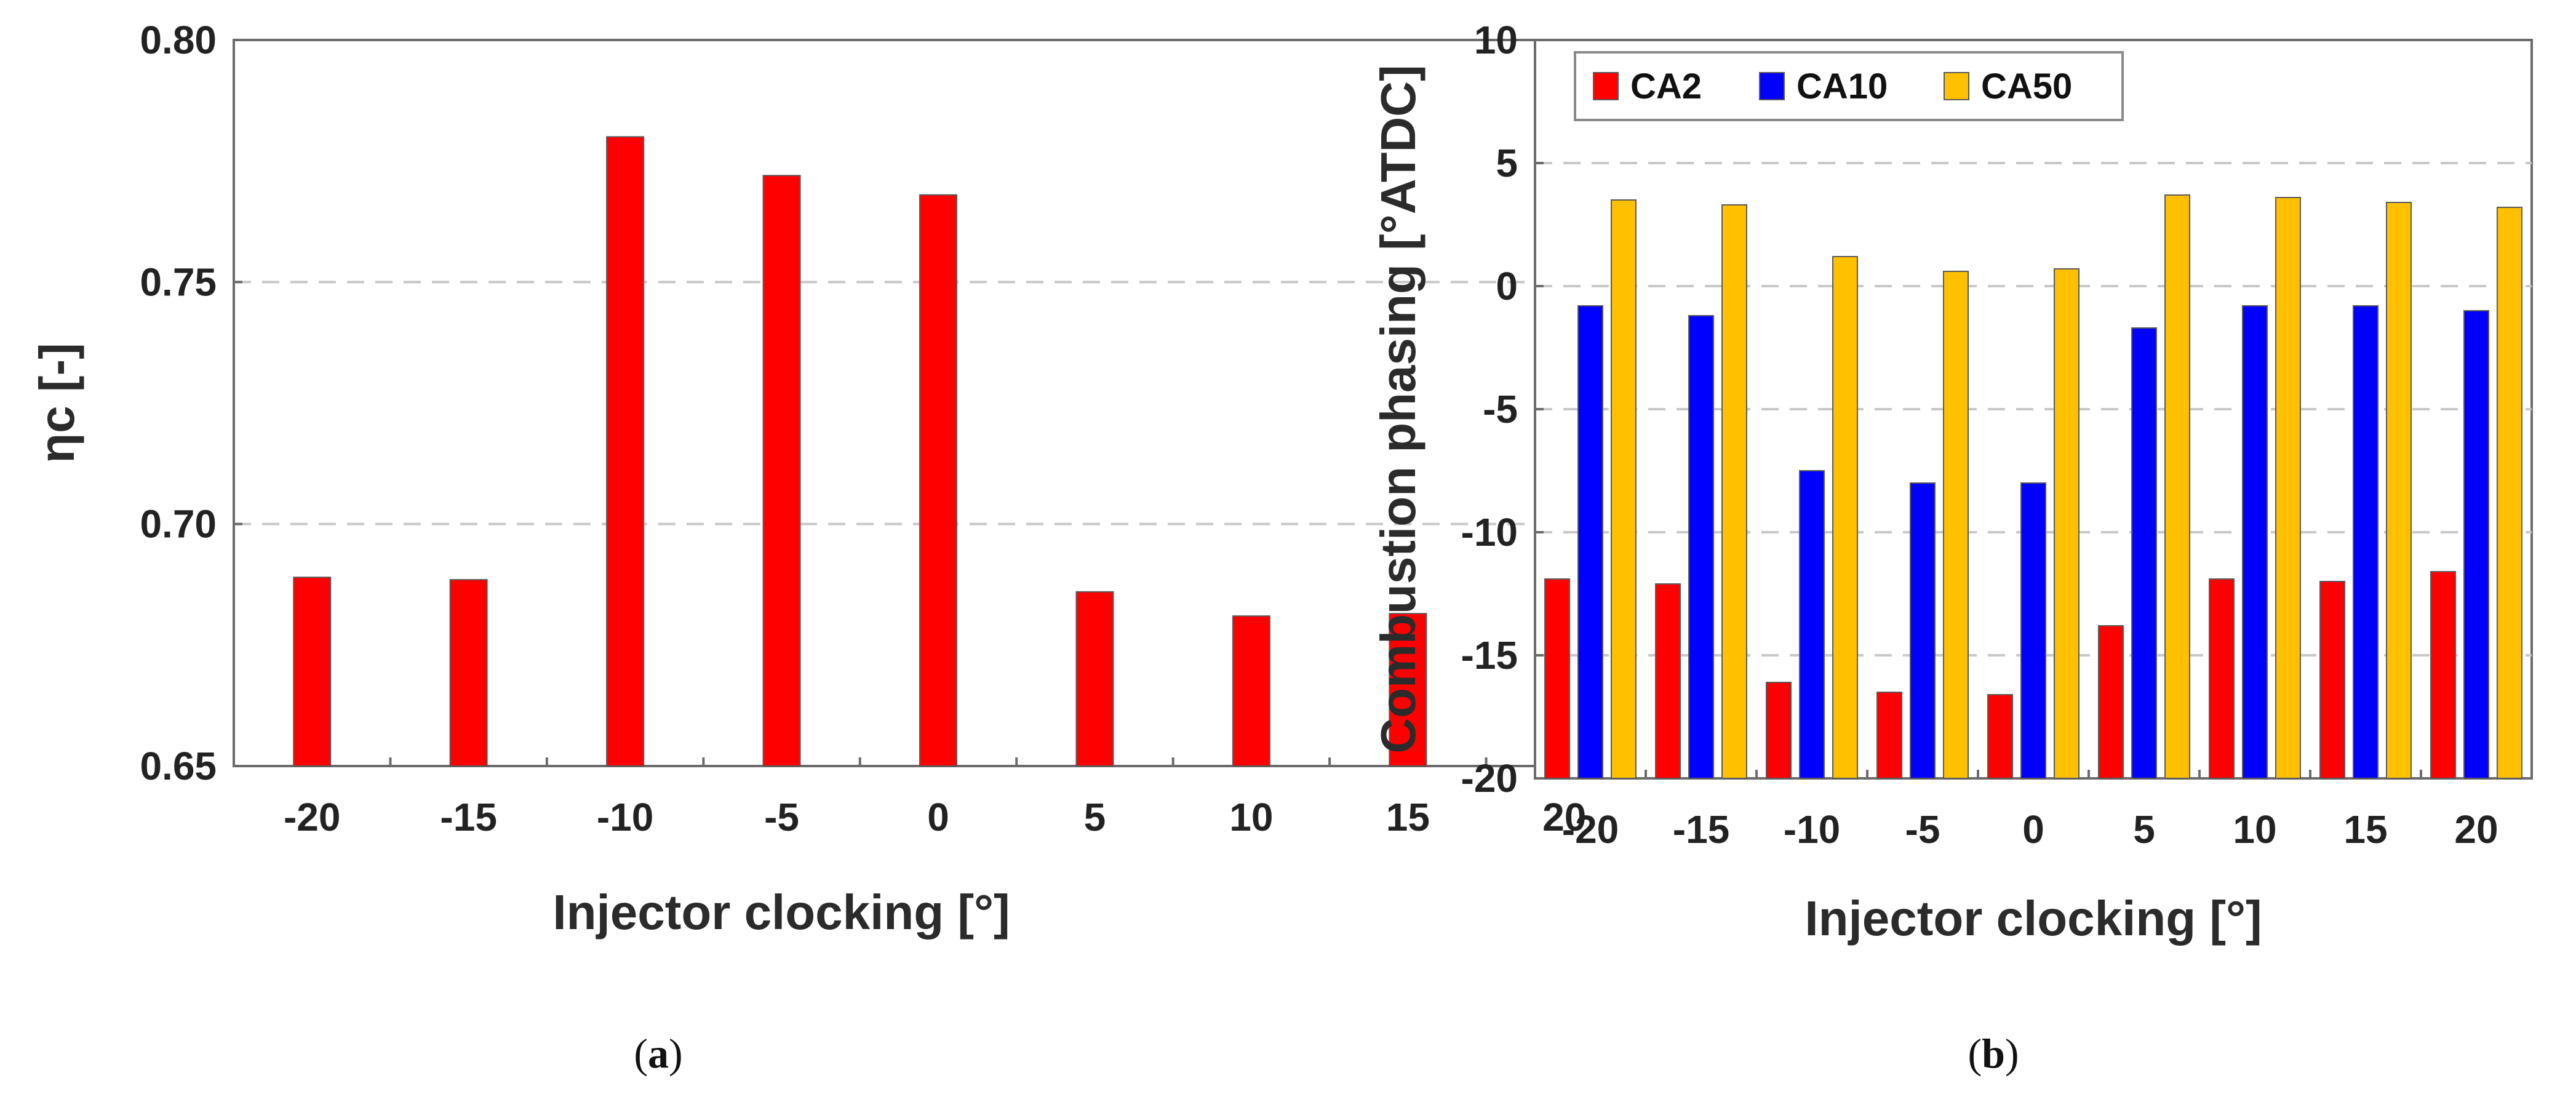 This screenshot has height=1102, width=2576. I want to click on bar-c--15, so click(469, 673).